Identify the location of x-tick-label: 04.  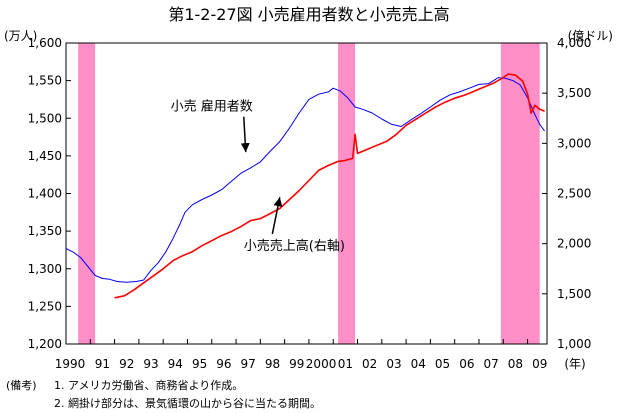
(418, 364).